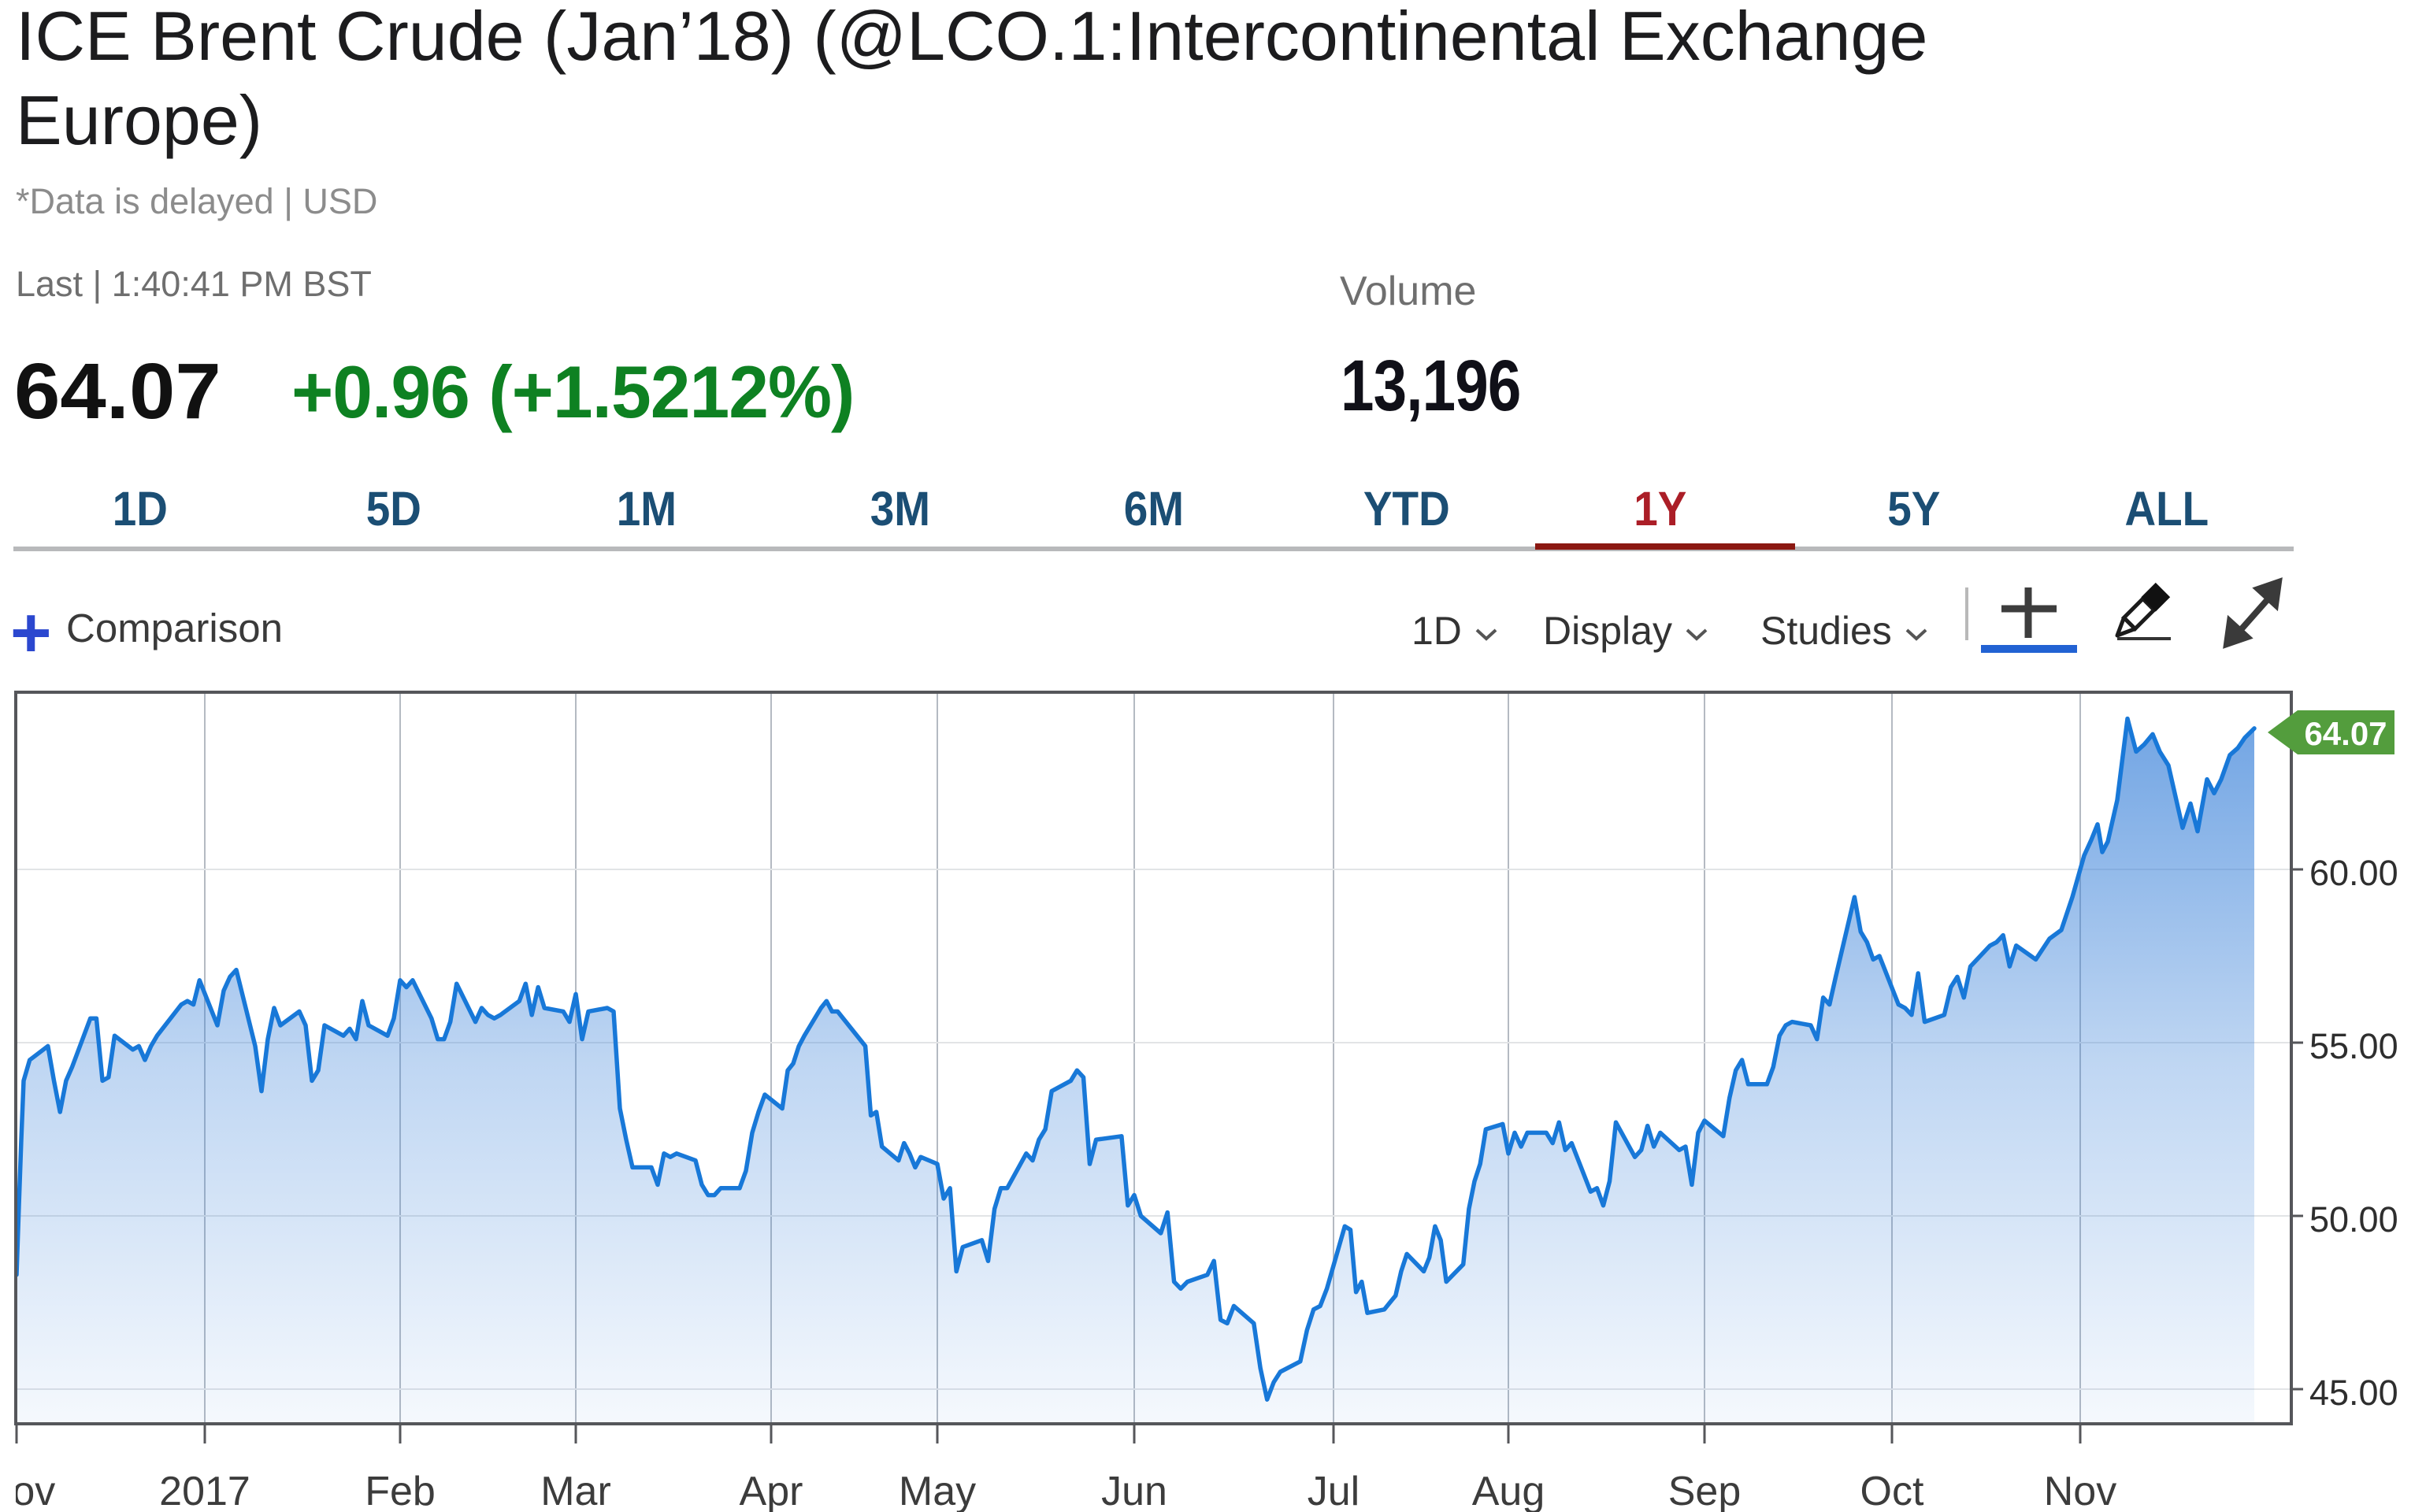  What do you see at coordinates (937, 1490) in the screenshot?
I see `svg-text: May` at bounding box center [937, 1490].